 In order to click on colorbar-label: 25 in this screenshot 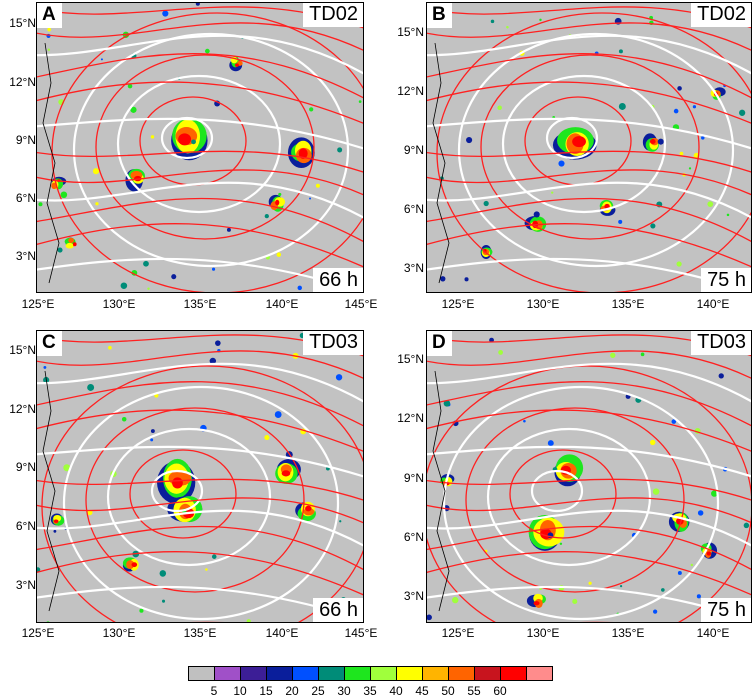, I will do `click(318, 691)`.